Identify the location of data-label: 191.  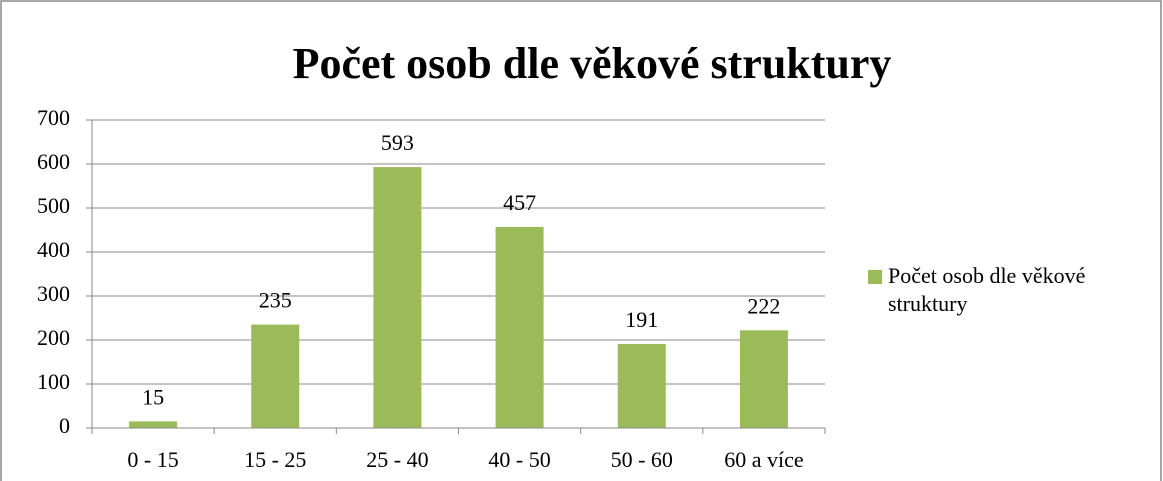
(641, 319).